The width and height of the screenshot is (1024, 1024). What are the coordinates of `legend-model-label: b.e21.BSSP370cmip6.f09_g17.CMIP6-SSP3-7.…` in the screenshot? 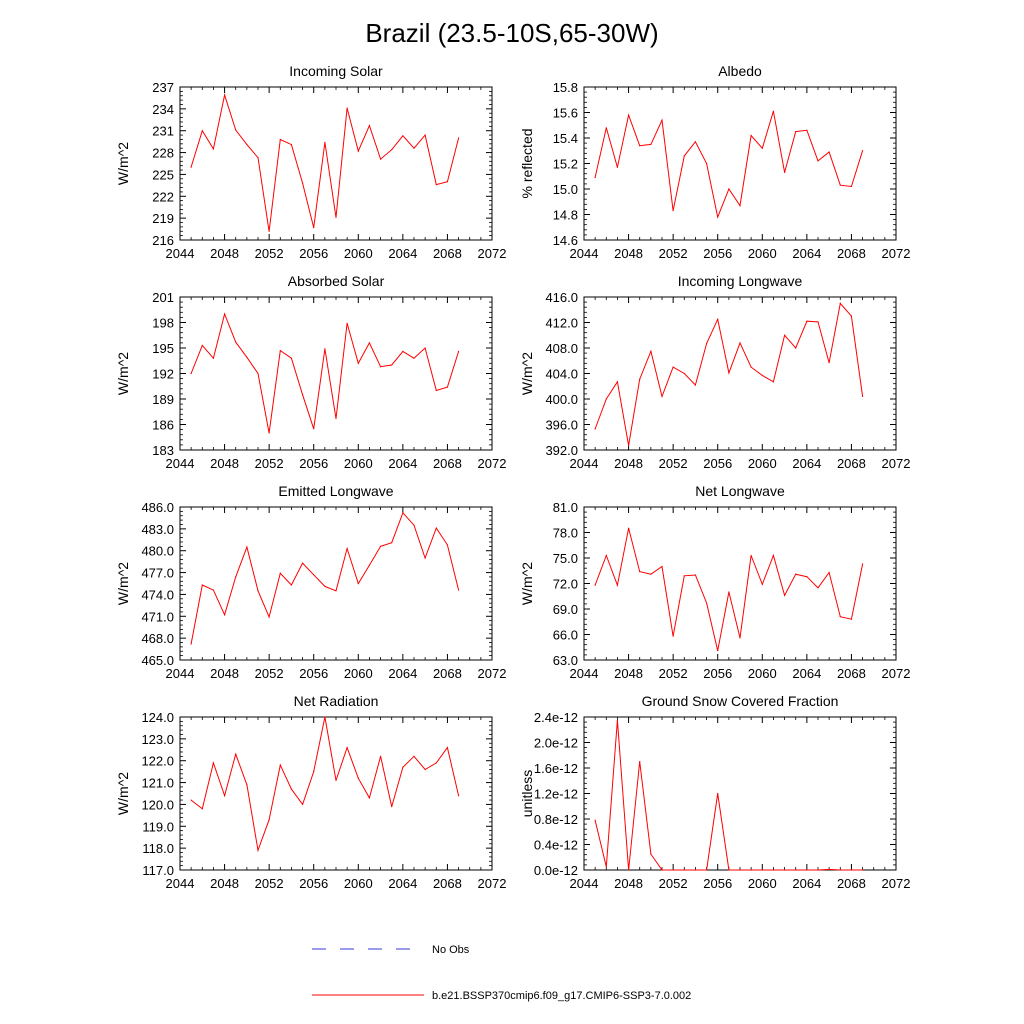 It's located at (561, 996).